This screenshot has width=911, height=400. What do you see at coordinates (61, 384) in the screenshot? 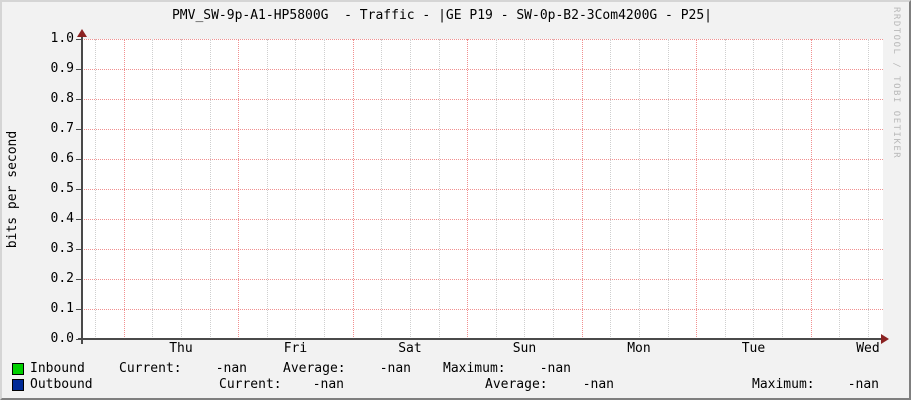
I see `legend-label-outbound: Outbound` at bounding box center [61, 384].